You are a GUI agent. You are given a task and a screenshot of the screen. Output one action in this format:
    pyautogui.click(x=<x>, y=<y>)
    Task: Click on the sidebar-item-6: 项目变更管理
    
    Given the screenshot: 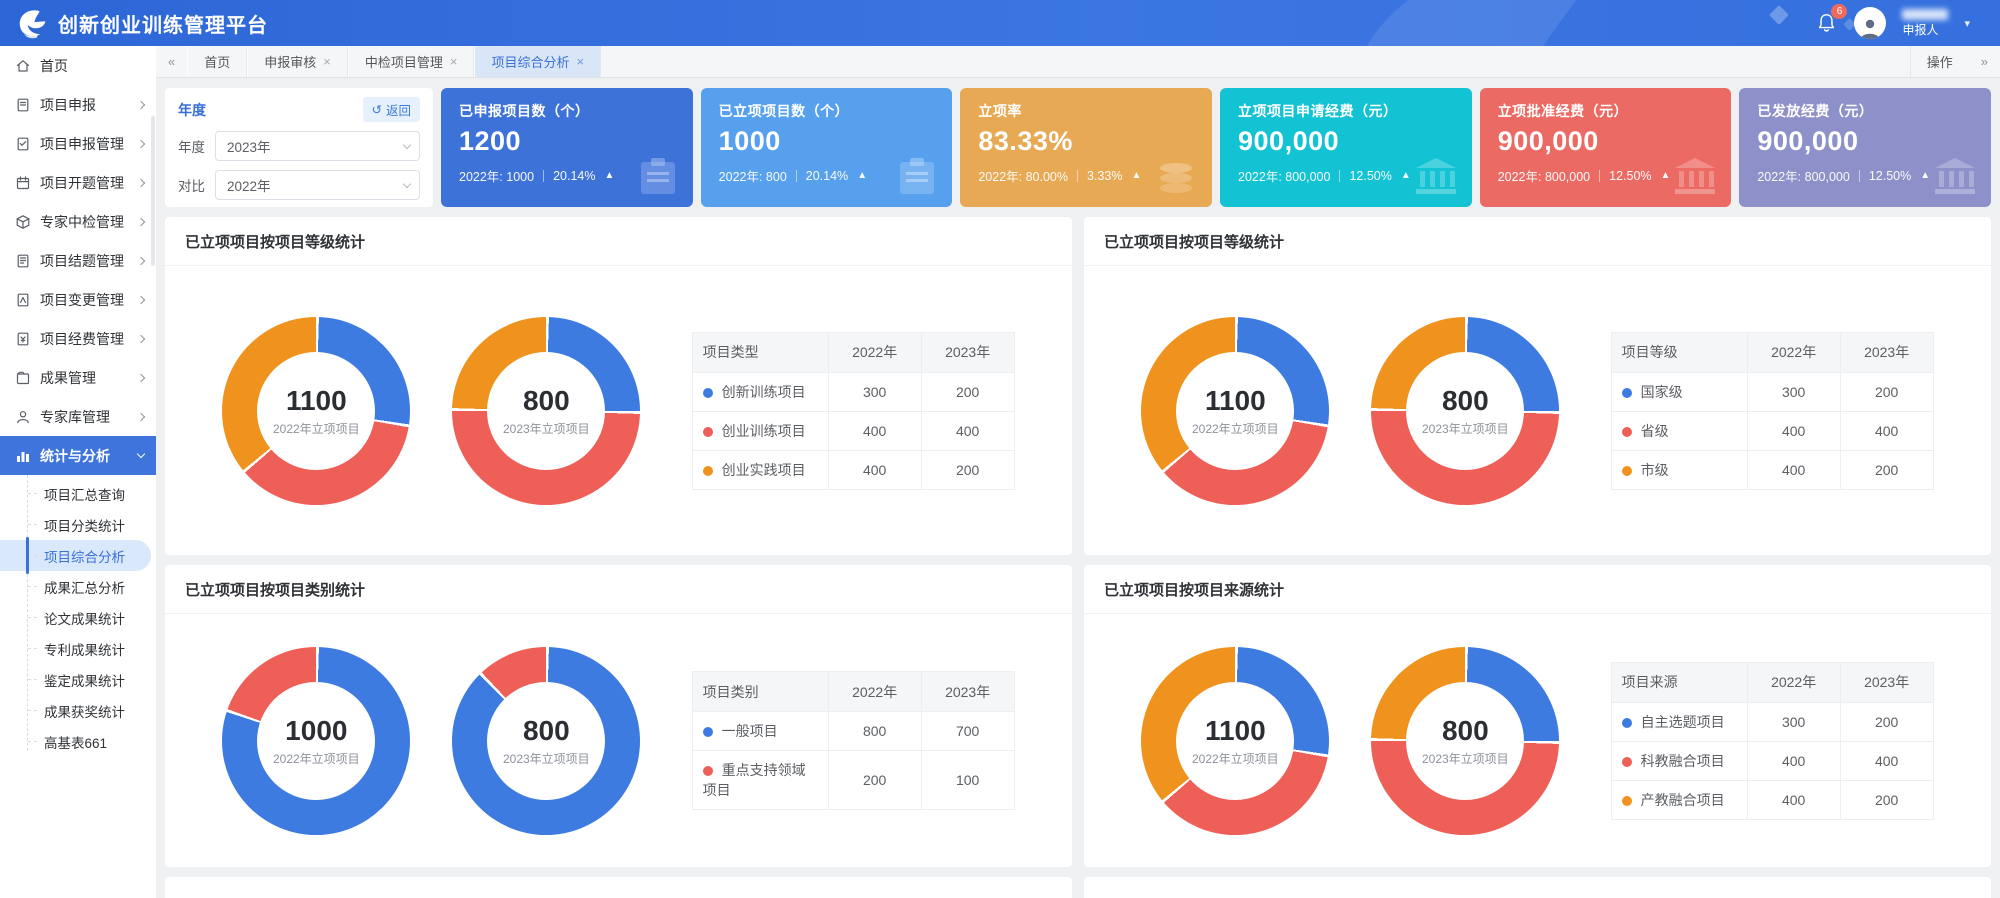 What is the action you would take?
    pyautogui.click(x=78, y=299)
    